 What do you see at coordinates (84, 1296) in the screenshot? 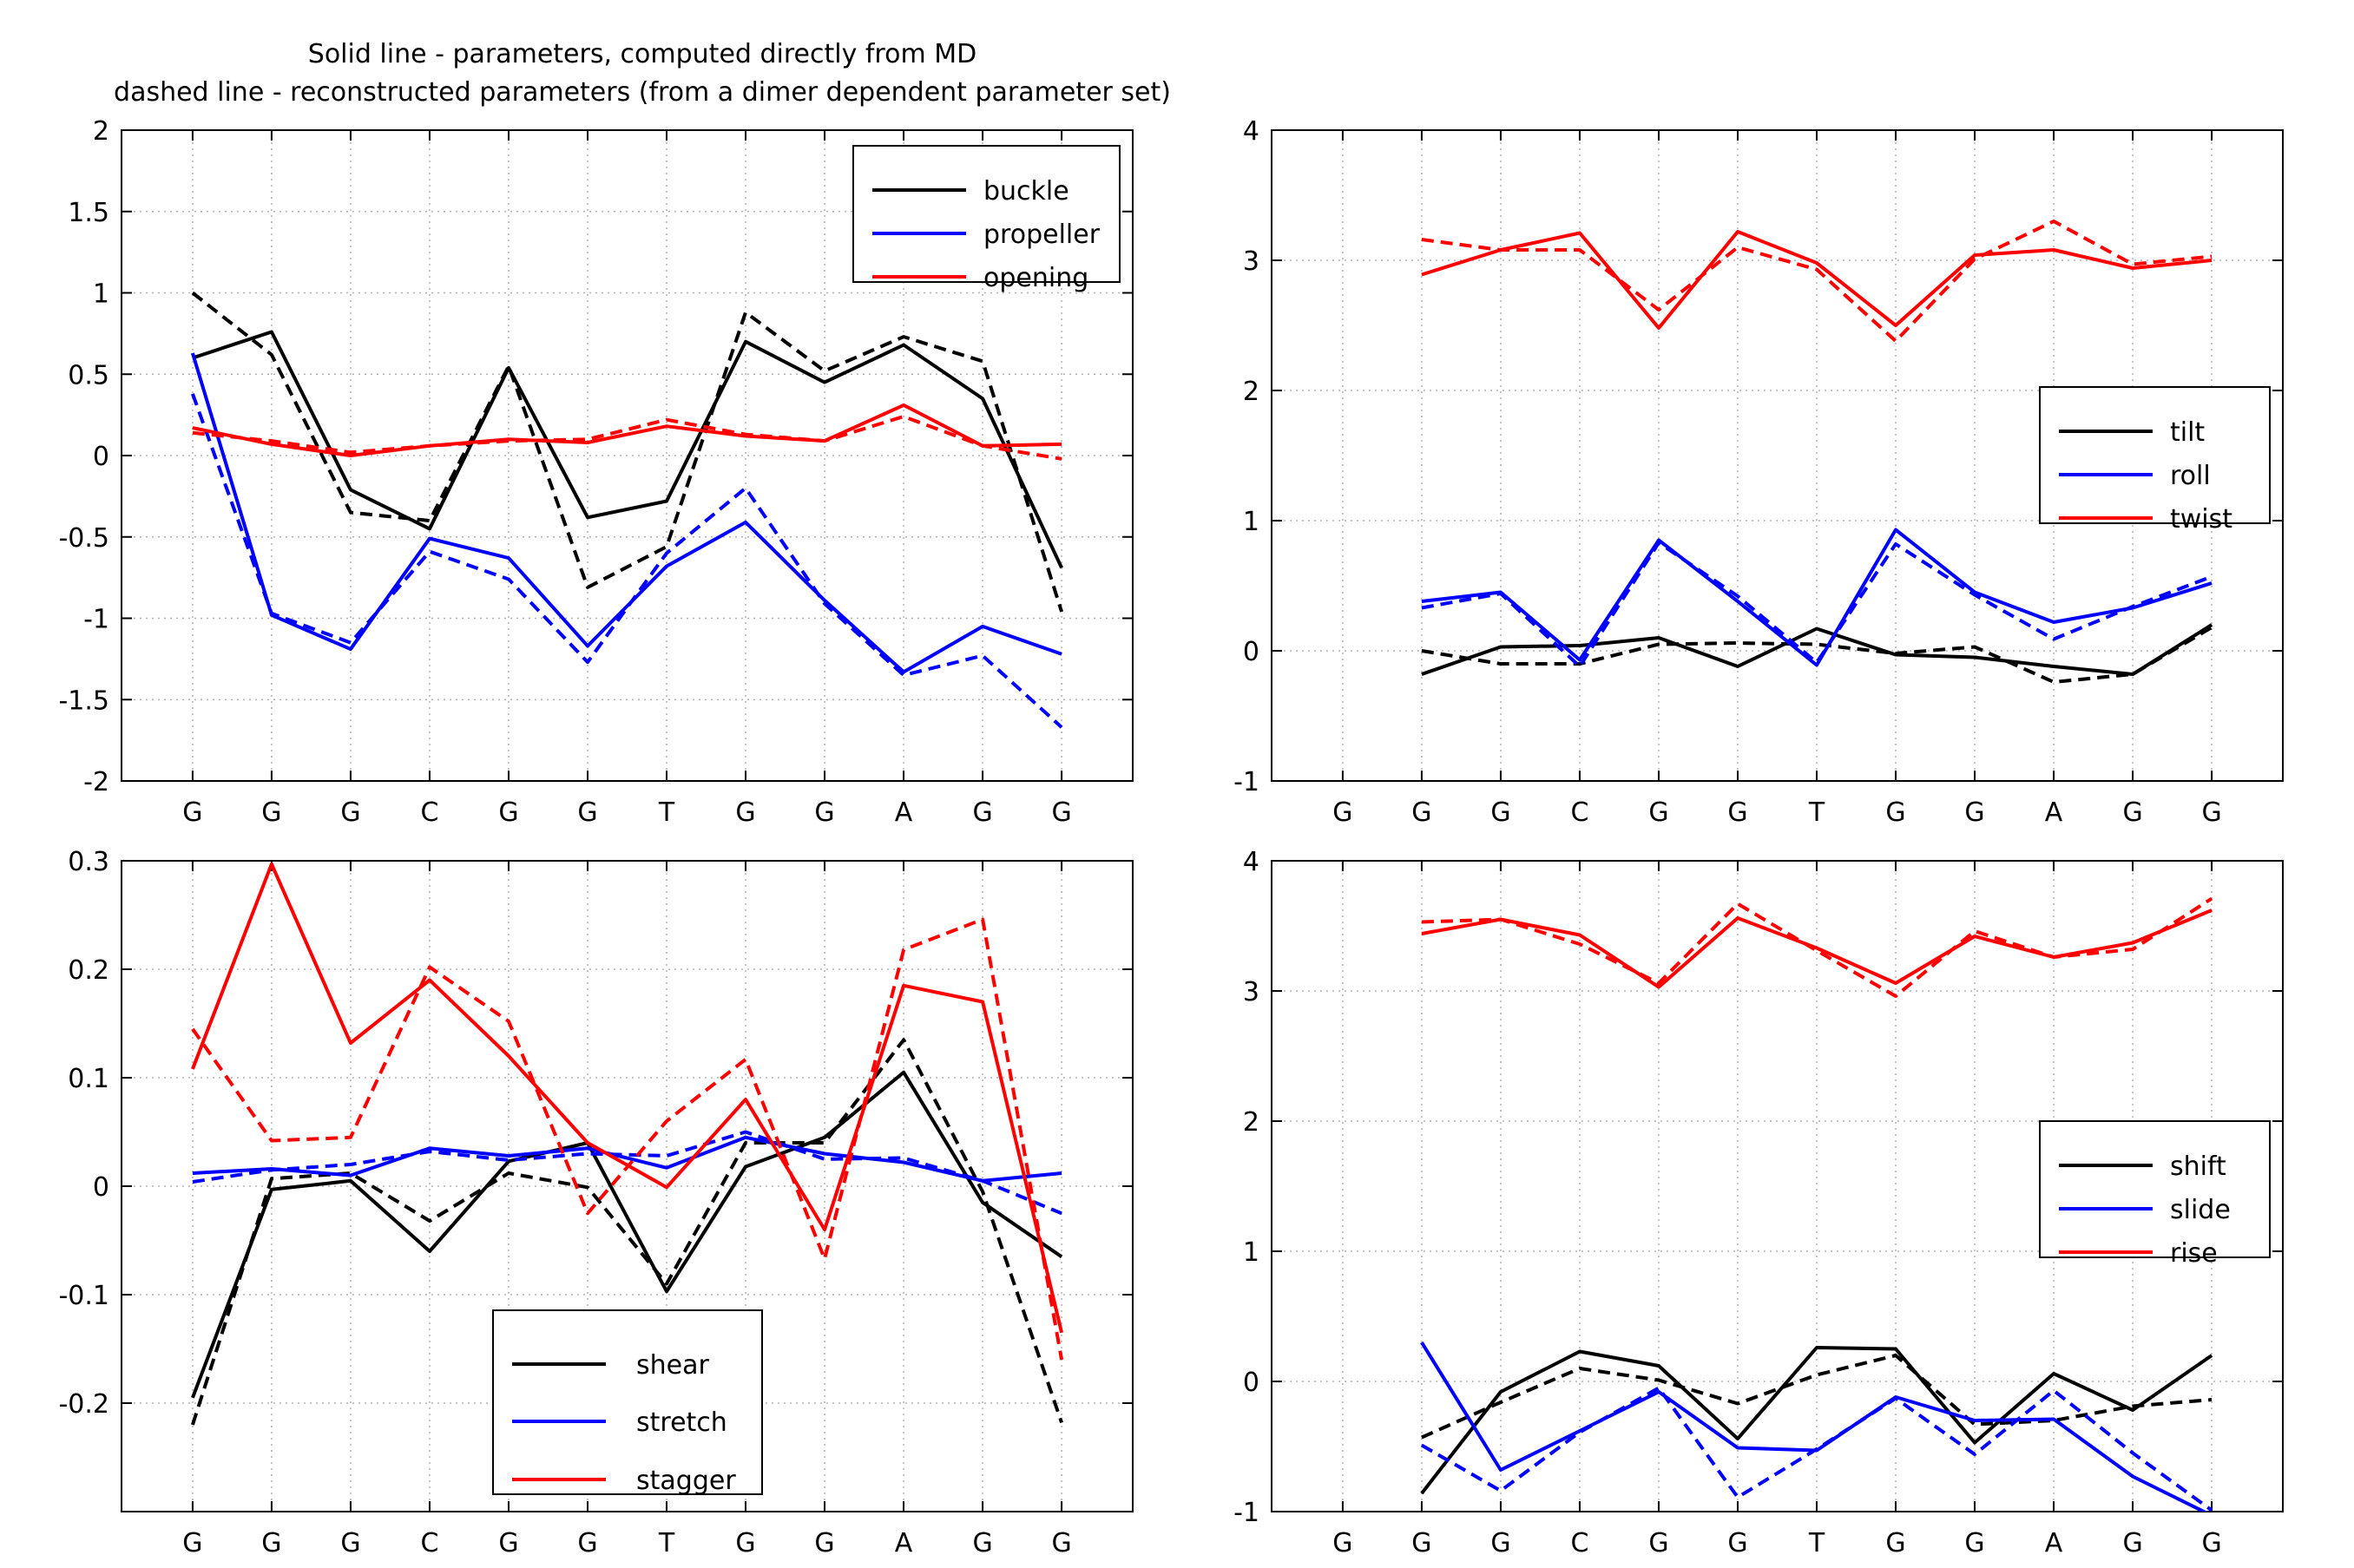
I see `y-tick-label: -0.1` at bounding box center [84, 1296].